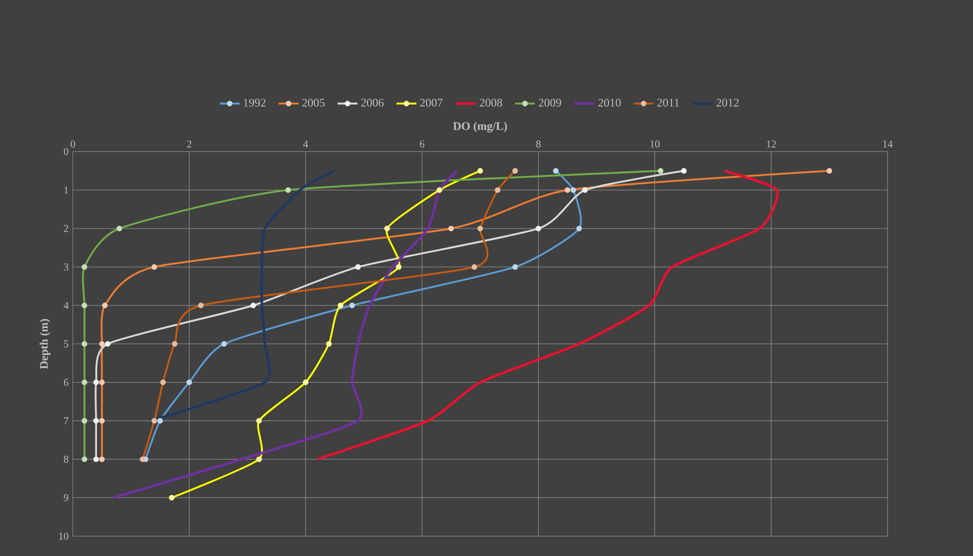 Image resolution: width=973 pixels, height=556 pixels. What do you see at coordinates (66, 382) in the screenshot?
I see `y-tick-label: 6` at bounding box center [66, 382].